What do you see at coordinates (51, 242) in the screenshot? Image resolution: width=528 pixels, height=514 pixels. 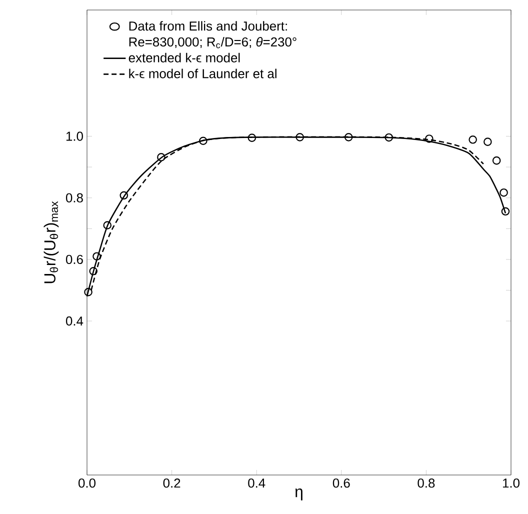 I see `y-axis-title: U$_{θ}$r/(U$_{θ}$r)$_{max}$` at bounding box center [51, 242].